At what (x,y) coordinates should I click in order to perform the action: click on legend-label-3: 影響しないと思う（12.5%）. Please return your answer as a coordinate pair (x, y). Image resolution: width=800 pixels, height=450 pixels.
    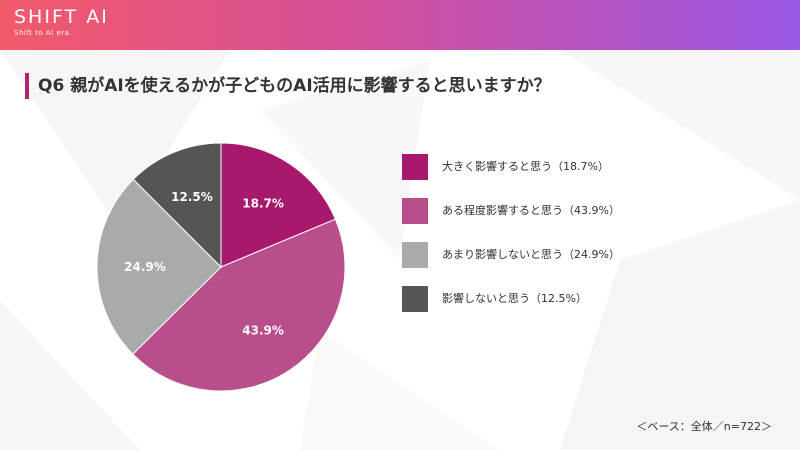
    Looking at the image, I should click on (514, 298).